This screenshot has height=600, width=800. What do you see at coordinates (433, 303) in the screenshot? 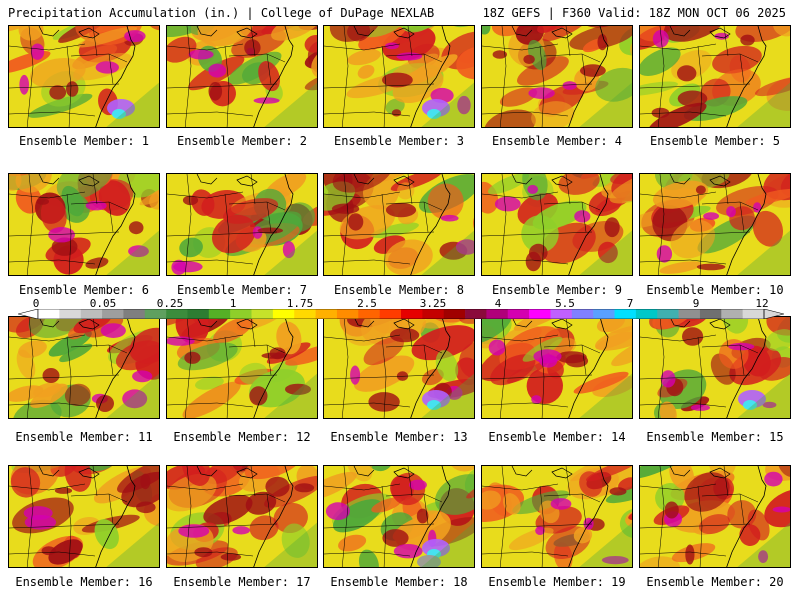
I see `colorbar-tick-label: 3.25` at bounding box center [433, 303].